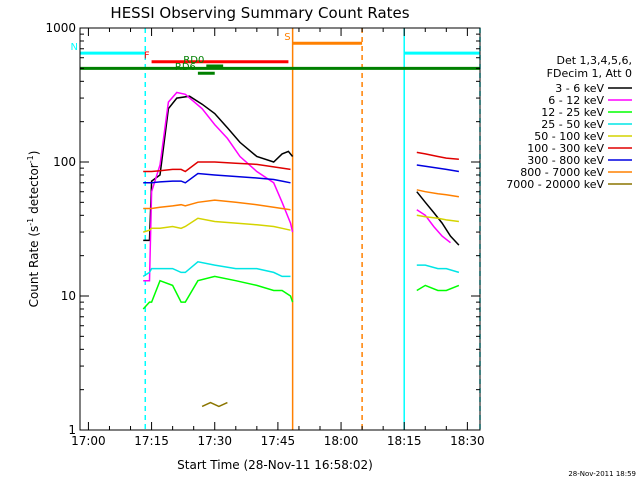  What do you see at coordinates (68, 296) in the screenshot?
I see `y-tick-label: 10` at bounding box center [68, 296].